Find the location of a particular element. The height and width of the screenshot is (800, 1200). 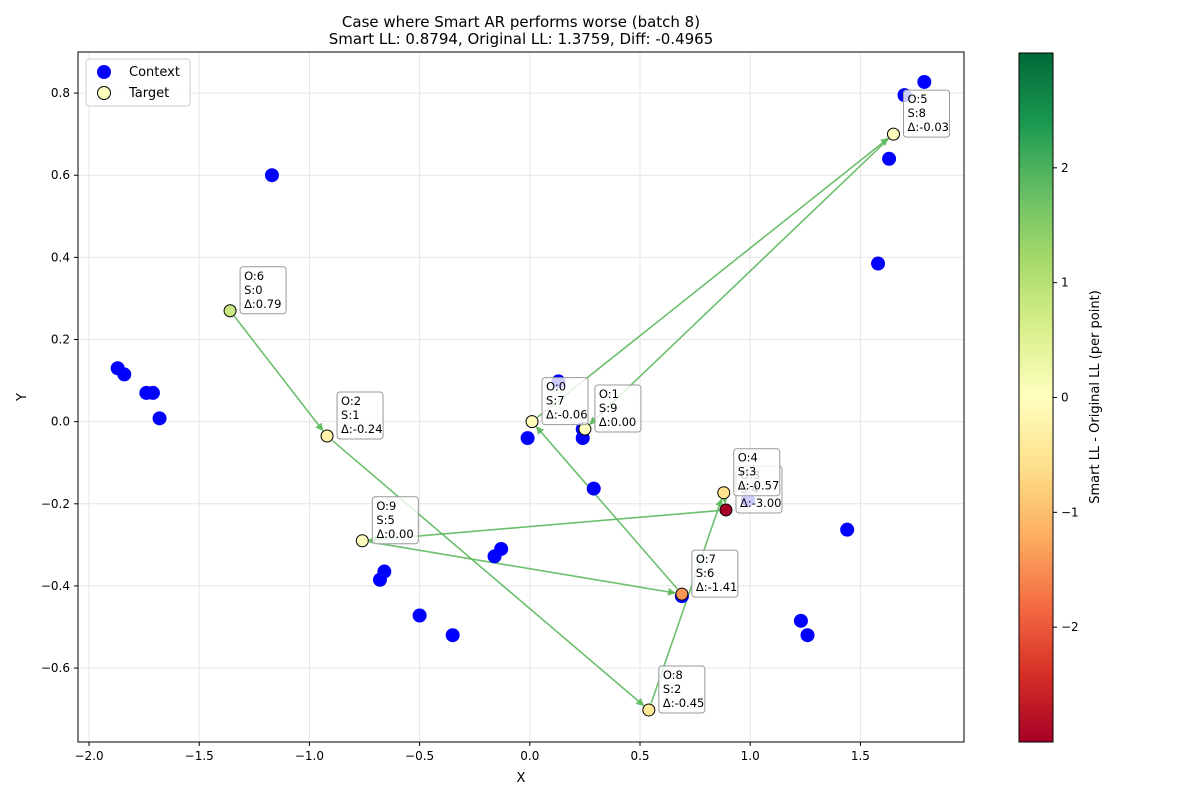

colorbar-tick-label: −2 is located at coordinates (1070, 627).